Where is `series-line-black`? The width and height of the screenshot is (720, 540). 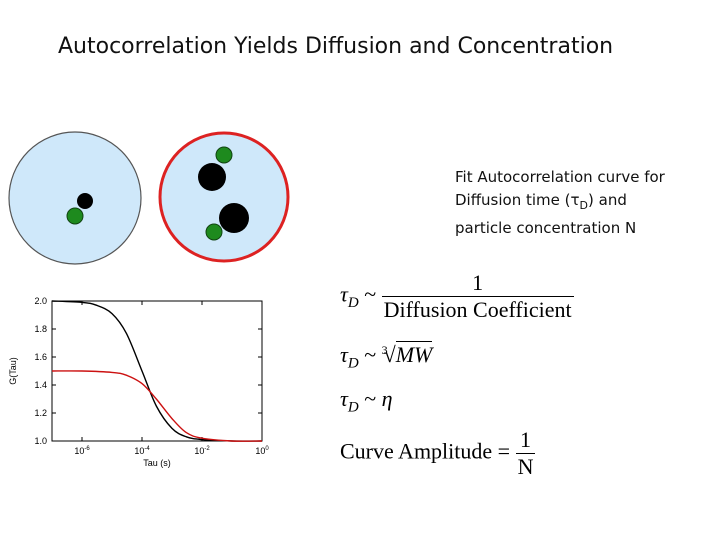
series-line-black is located at coordinates (157, 371).